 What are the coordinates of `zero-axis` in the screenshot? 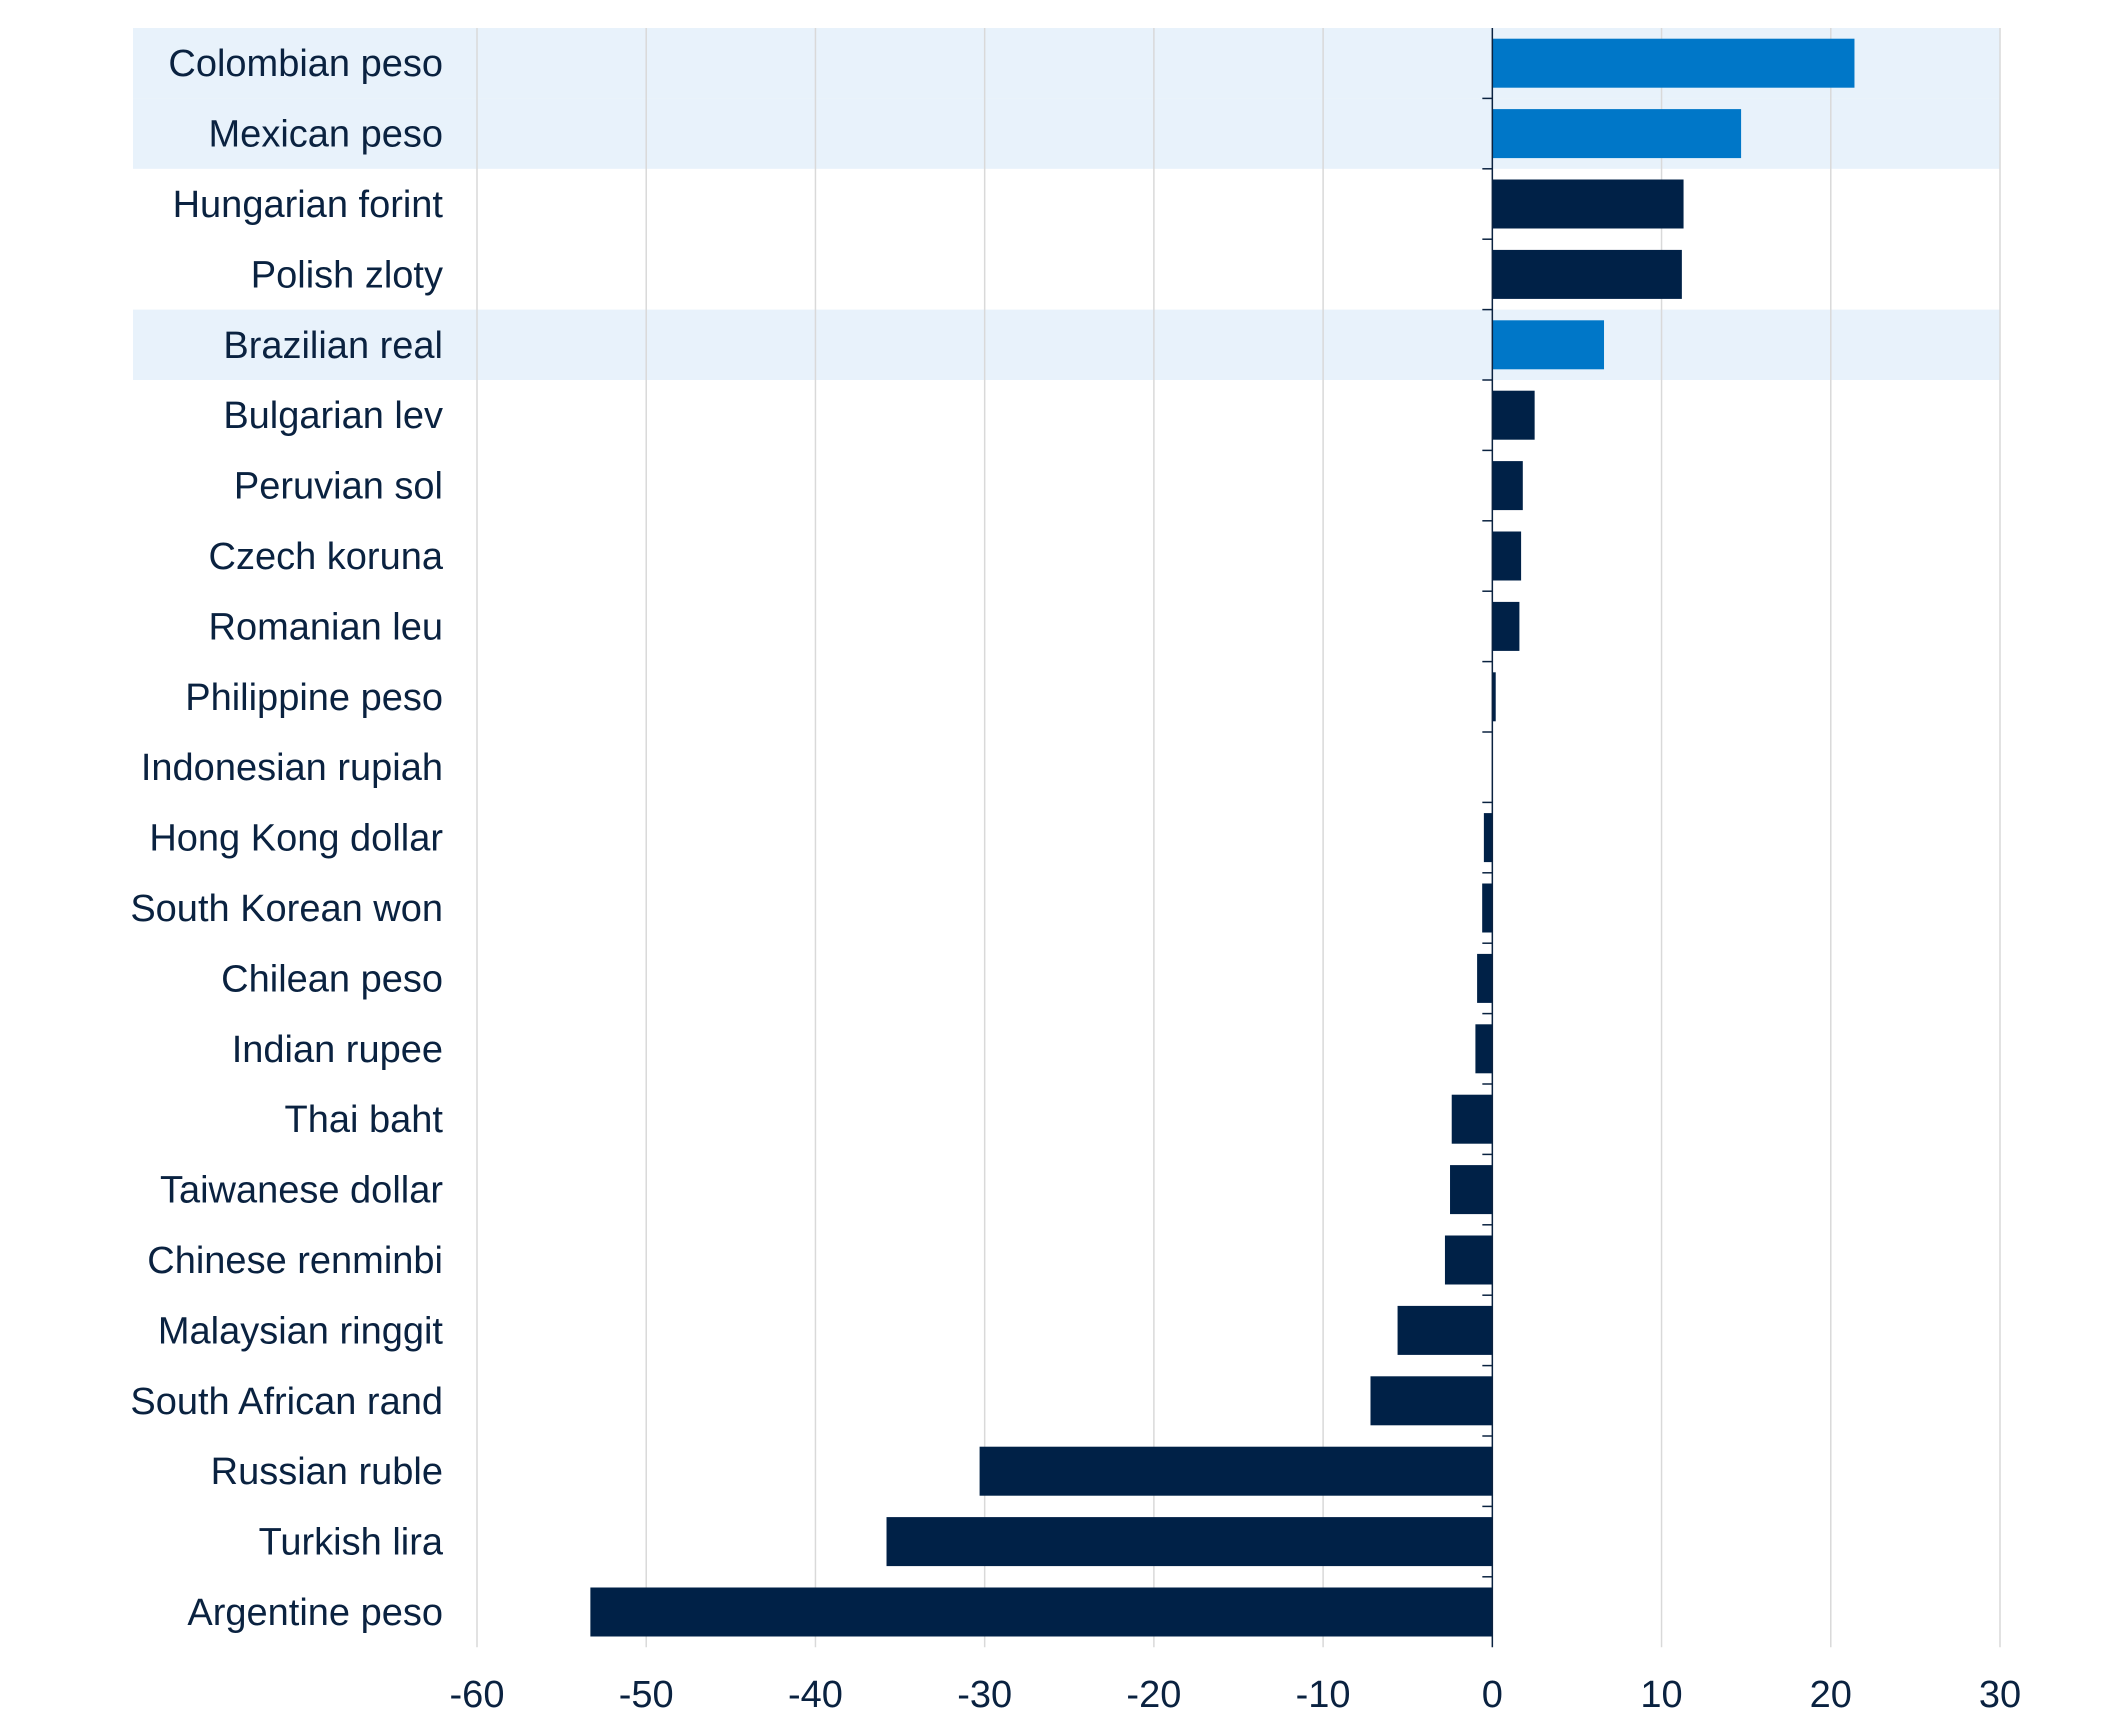 It's located at (1488, 838).